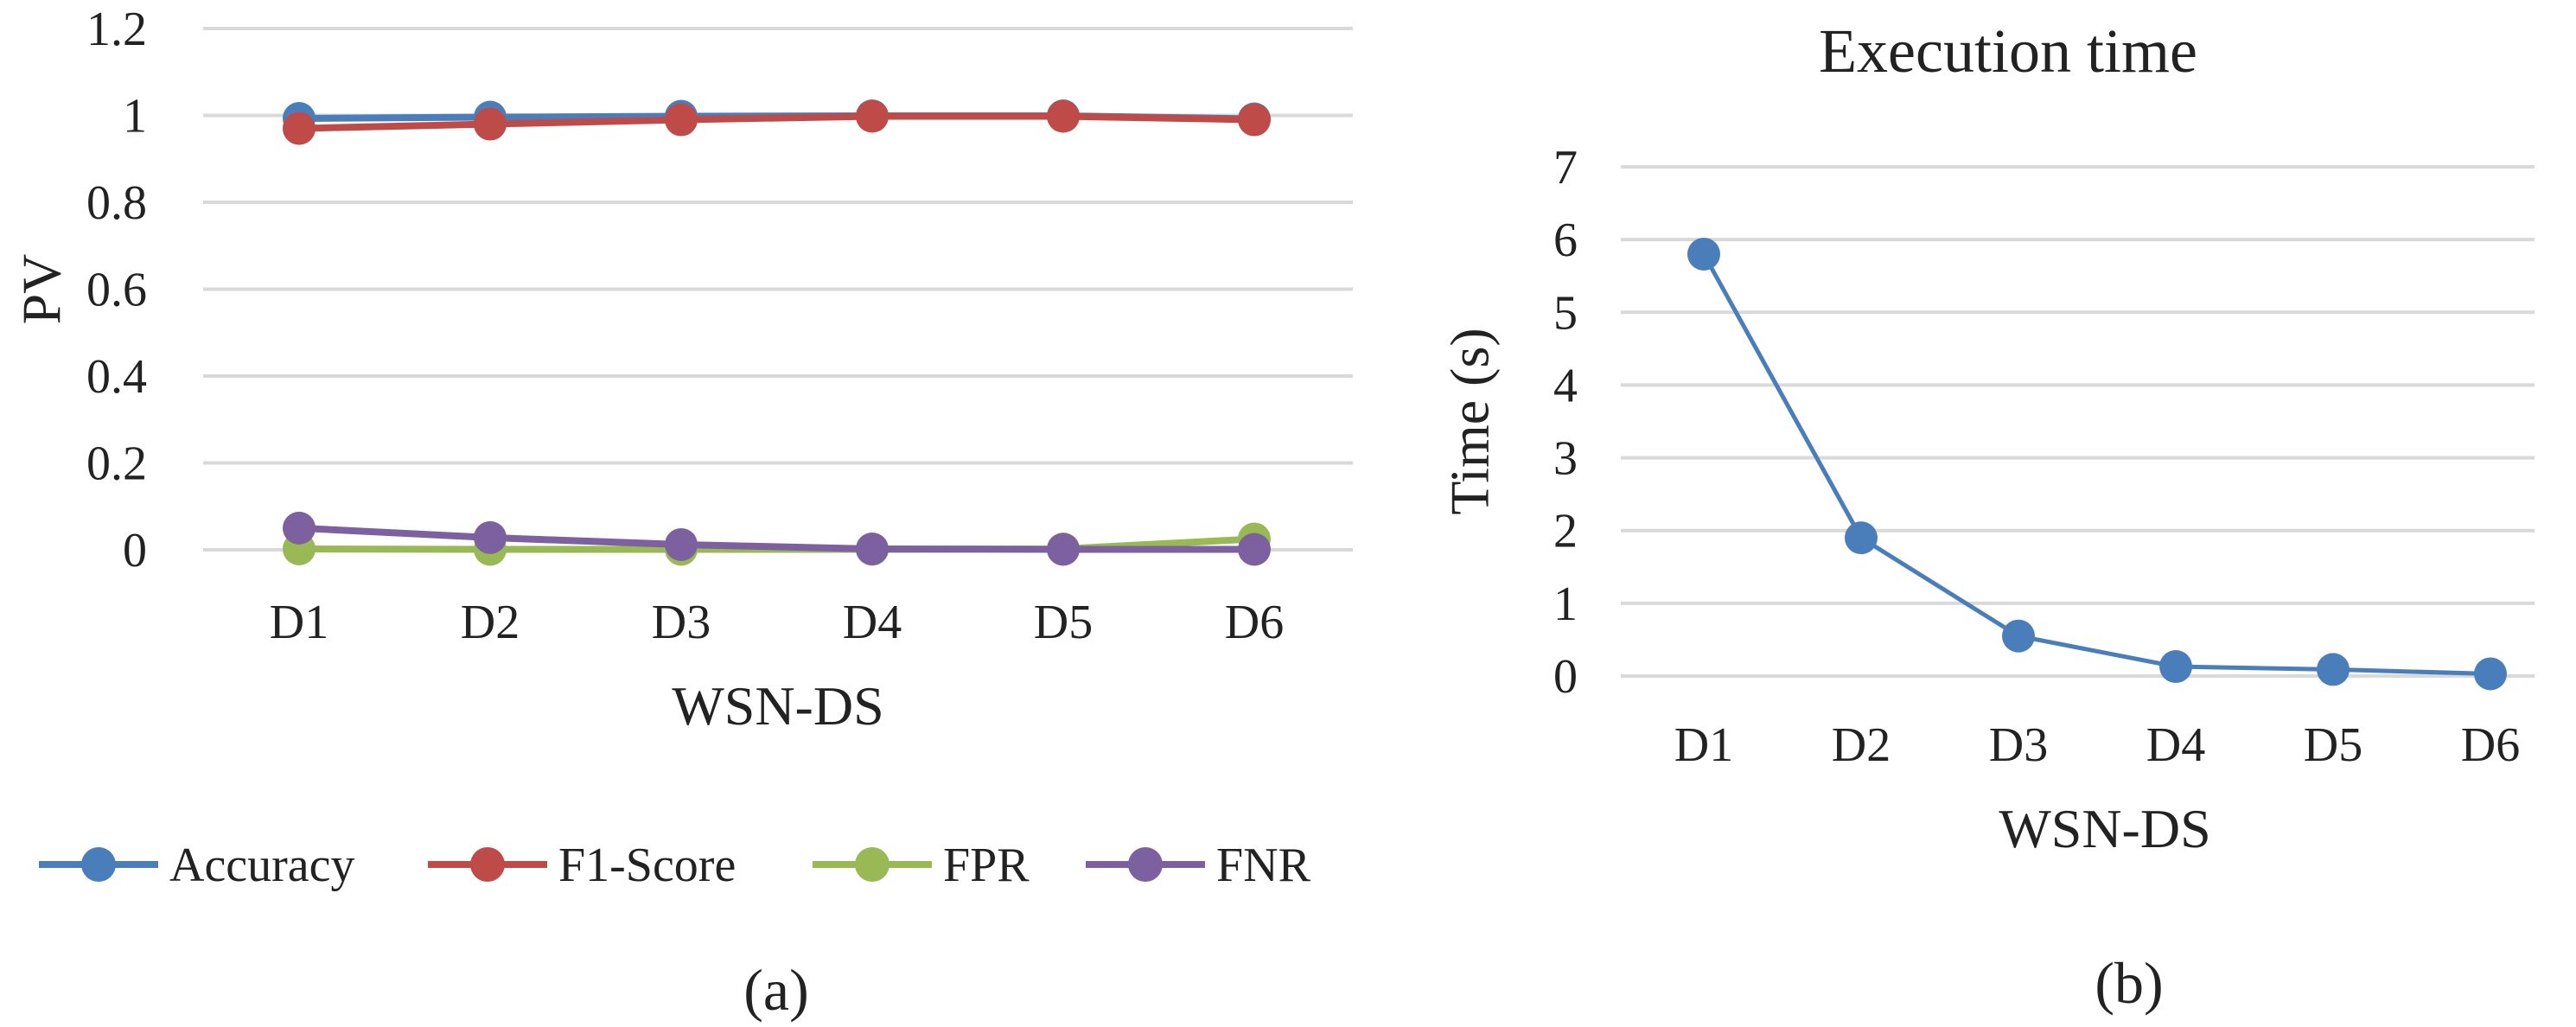 Image resolution: width=2576 pixels, height=1027 pixels. Describe the element at coordinates (1263, 866) in the screenshot. I see `legend-label: FNR` at that location.